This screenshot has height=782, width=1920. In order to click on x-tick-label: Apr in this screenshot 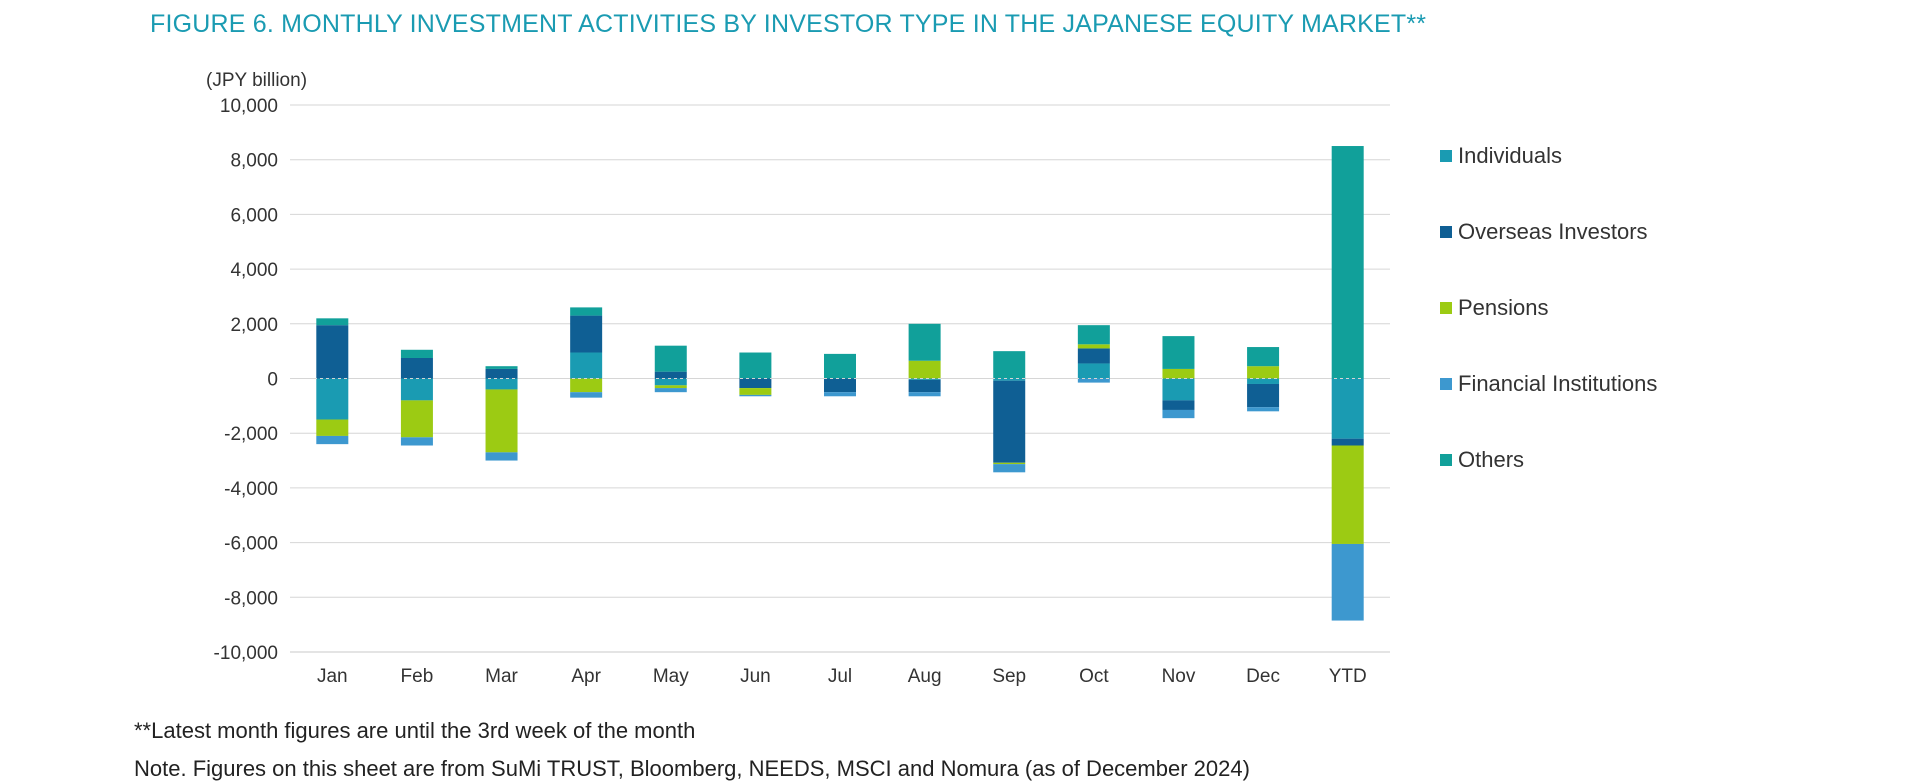, I will do `click(586, 676)`.